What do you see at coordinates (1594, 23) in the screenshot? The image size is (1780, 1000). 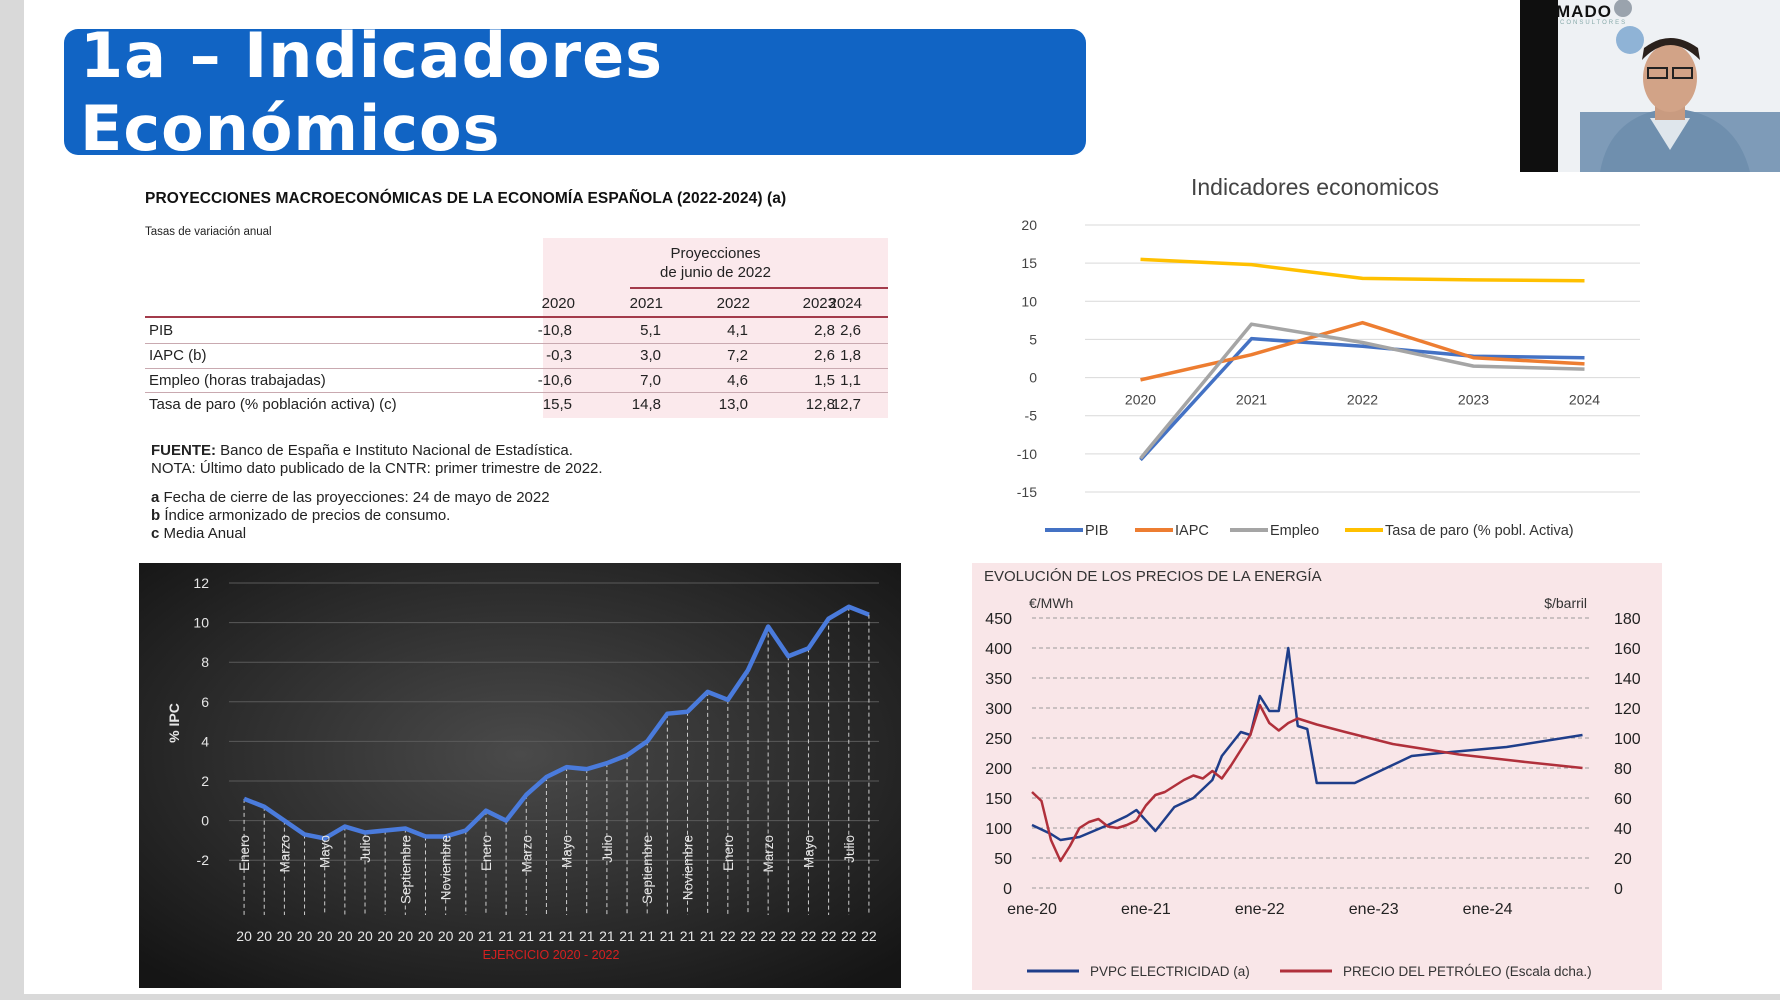 I see `webcam-logo-subtext: CONSULTORES` at bounding box center [1594, 23].